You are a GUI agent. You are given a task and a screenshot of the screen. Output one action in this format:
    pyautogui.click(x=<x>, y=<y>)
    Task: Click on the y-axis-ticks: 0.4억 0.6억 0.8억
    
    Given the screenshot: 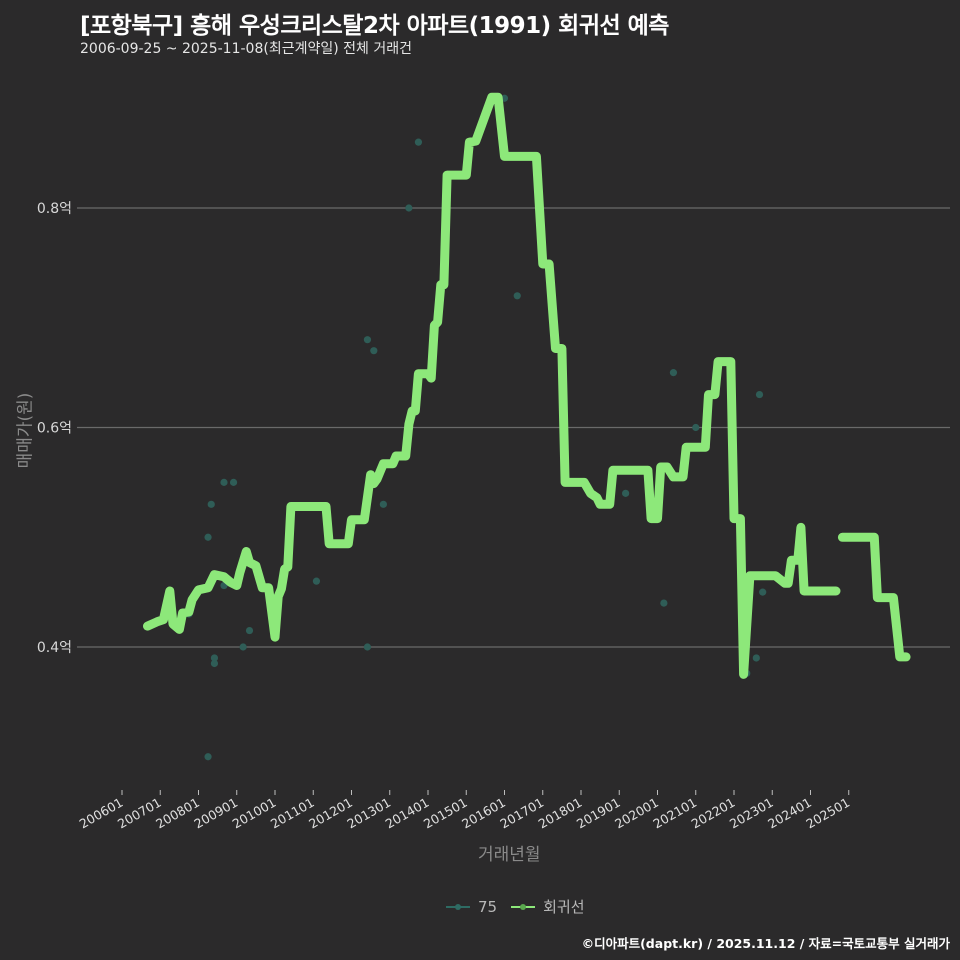 What is the action you would take?
    pyautogui.click(x=54, y=428)
    